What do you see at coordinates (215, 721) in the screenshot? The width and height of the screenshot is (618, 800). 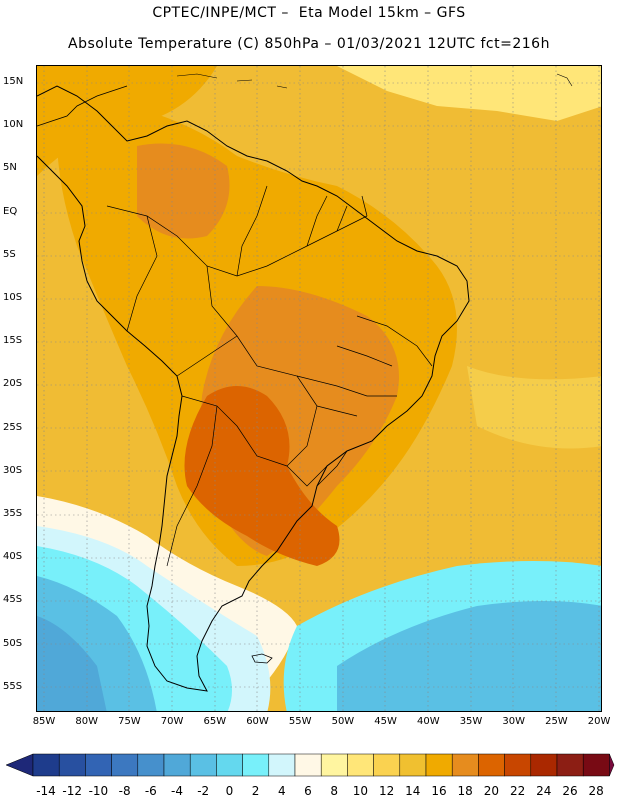 I see `lon-tick-label: 65W` at bounding box center [215, 721].